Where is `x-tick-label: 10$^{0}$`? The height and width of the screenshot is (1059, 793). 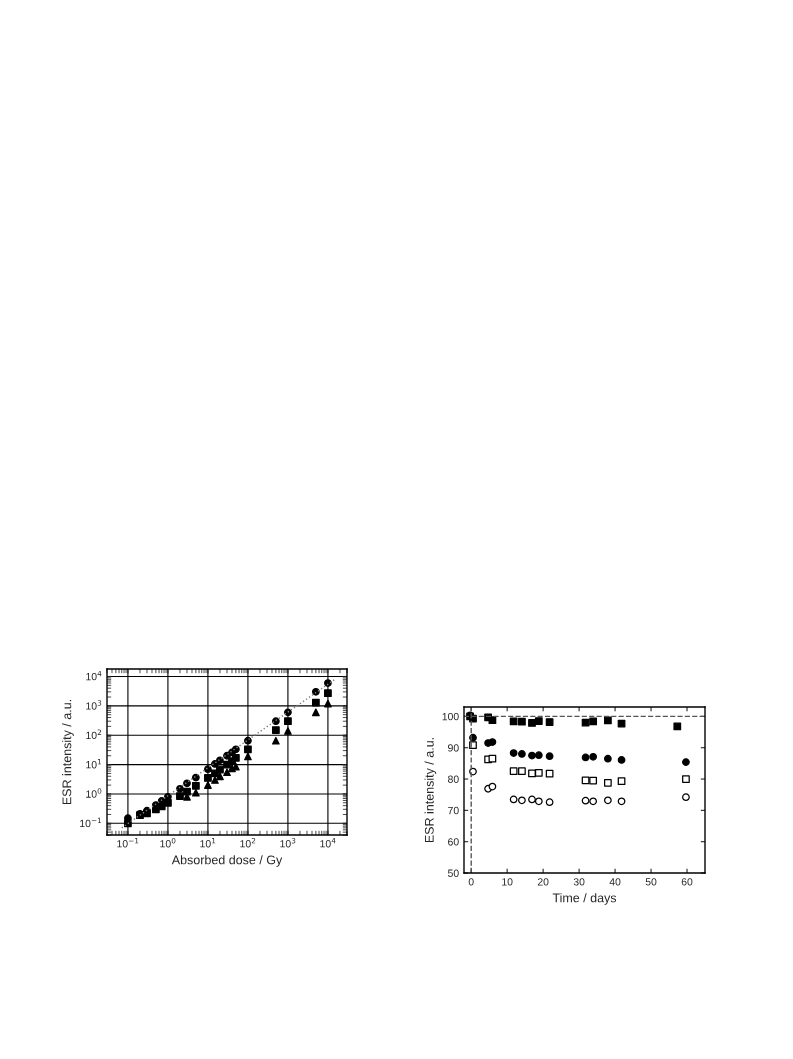
x-tick-label: 10$^{0}$ is located at coordinates (168, 842).